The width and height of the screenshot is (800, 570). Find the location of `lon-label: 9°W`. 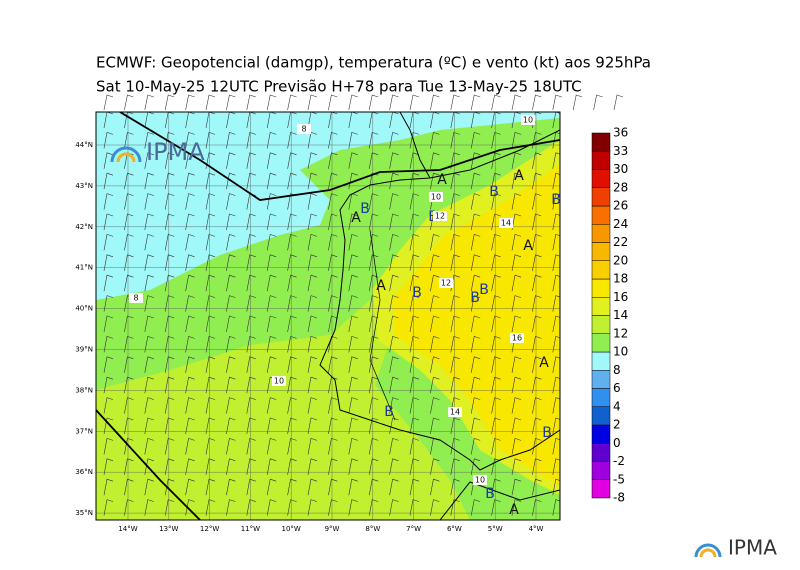

lon-label: 9°W is located at coordinates (332, 529).